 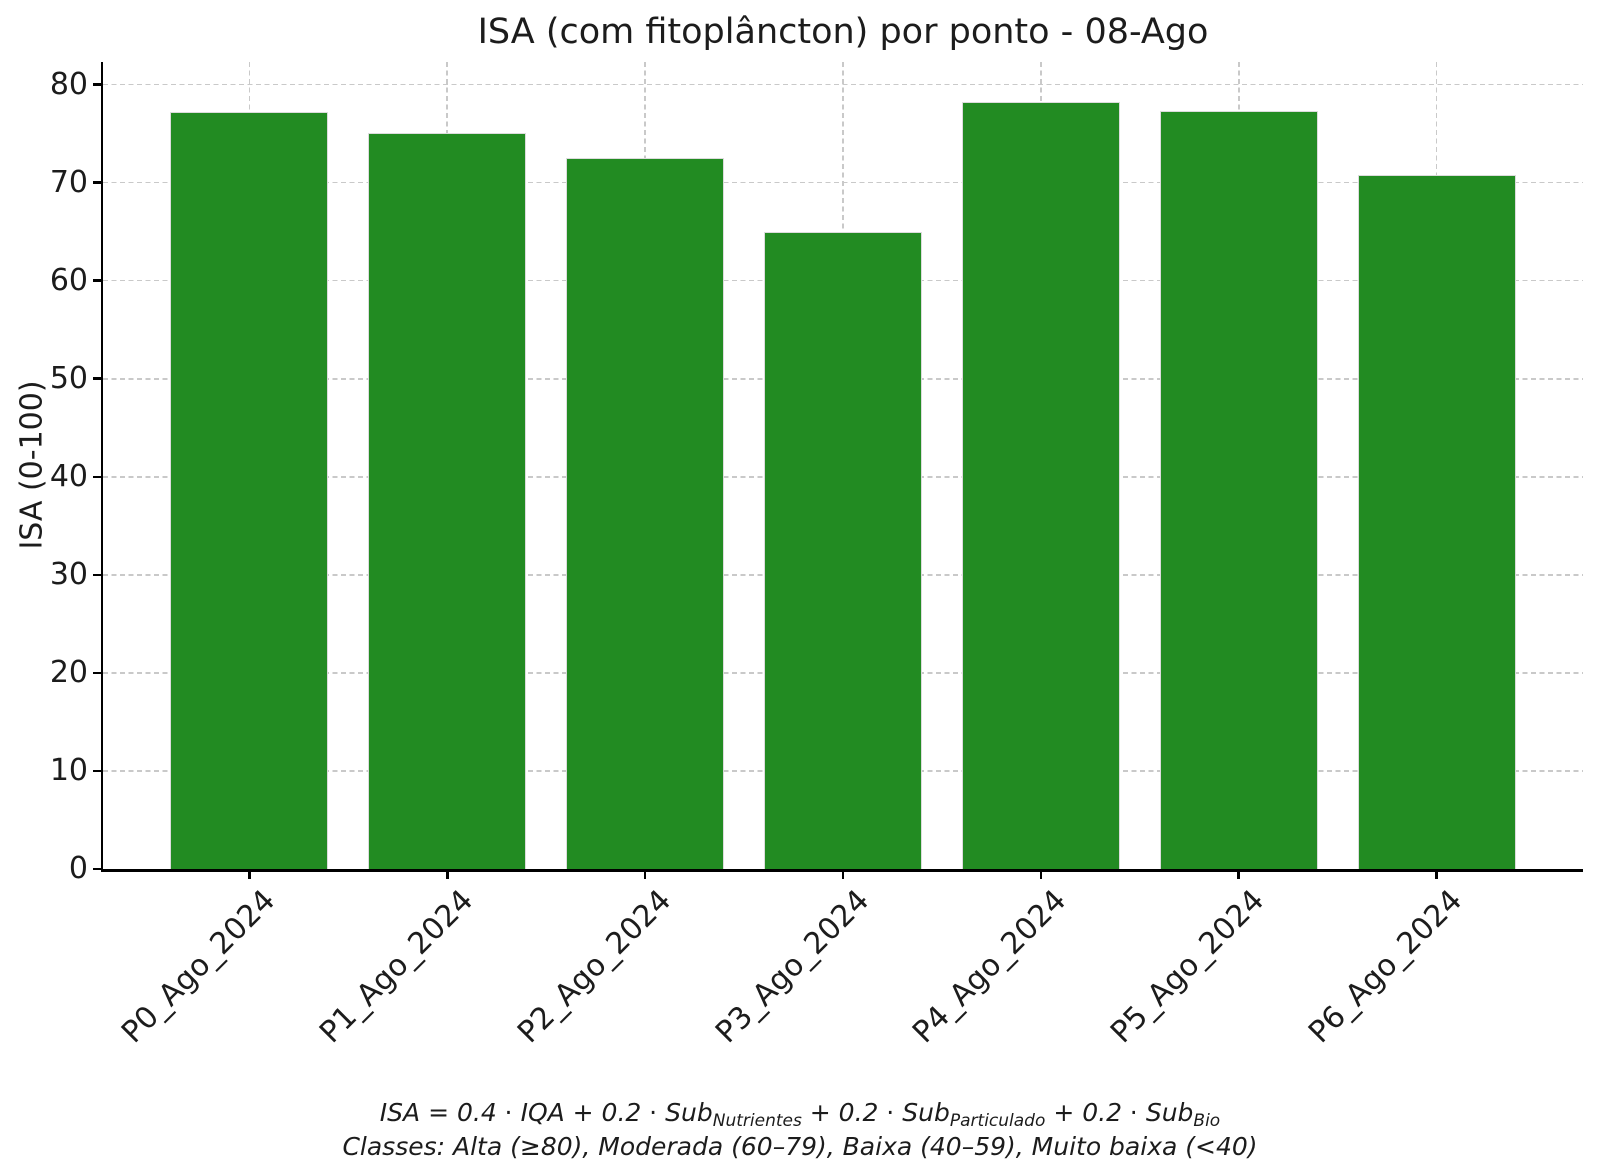 I want to click on y-tick-label: 10, so click(x=68, y=770).